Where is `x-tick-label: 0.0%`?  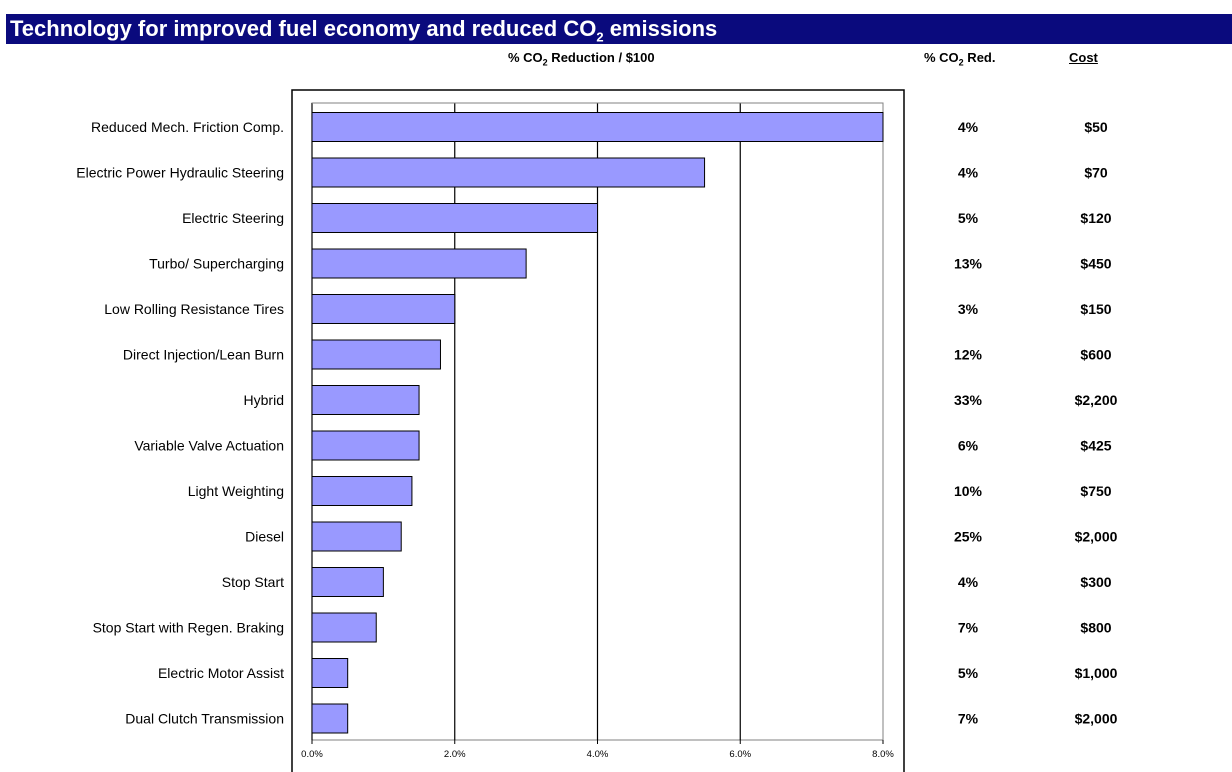
x-tick-label: 0.0% is located at coordinates (312, 754).